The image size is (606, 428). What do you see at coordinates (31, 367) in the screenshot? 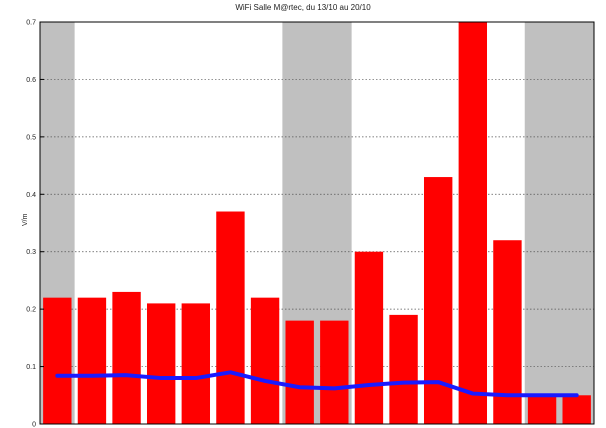
I see `y-tick-label: 0.1` at bounding box center [31, 367].